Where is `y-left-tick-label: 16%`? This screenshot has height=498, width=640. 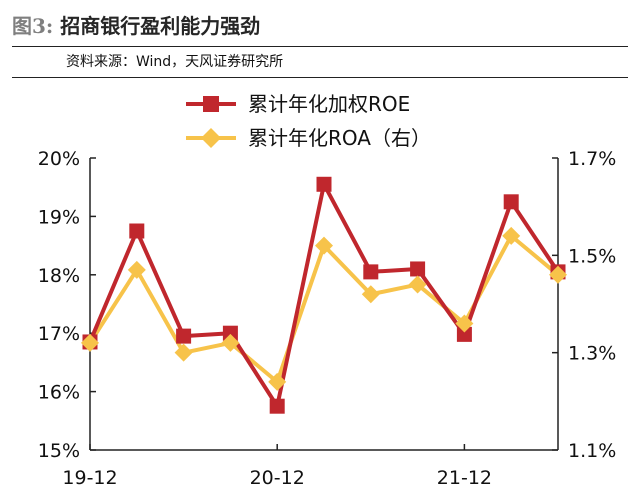
y-left-tick-label: 16% is located at coordinates (59, 393).